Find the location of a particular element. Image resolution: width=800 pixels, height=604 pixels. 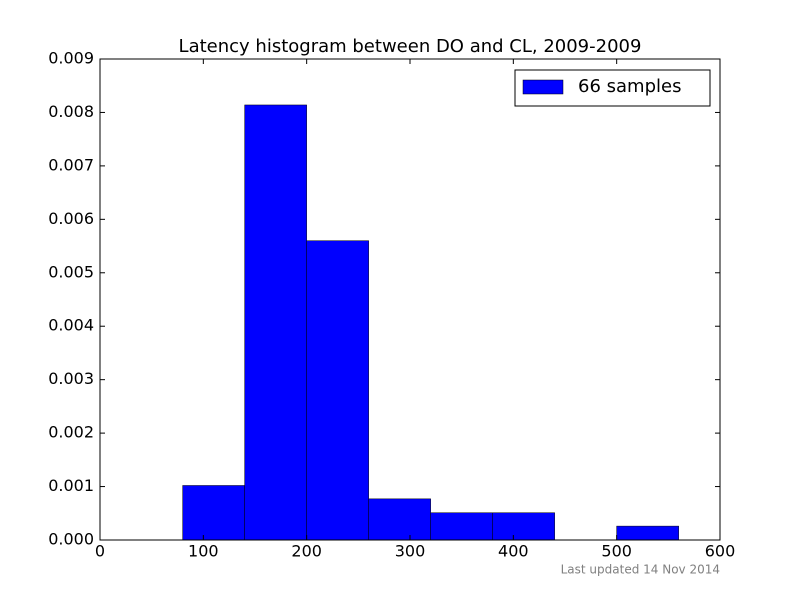

y-tick-label: 0.004 is located at coordinates (71, 325).